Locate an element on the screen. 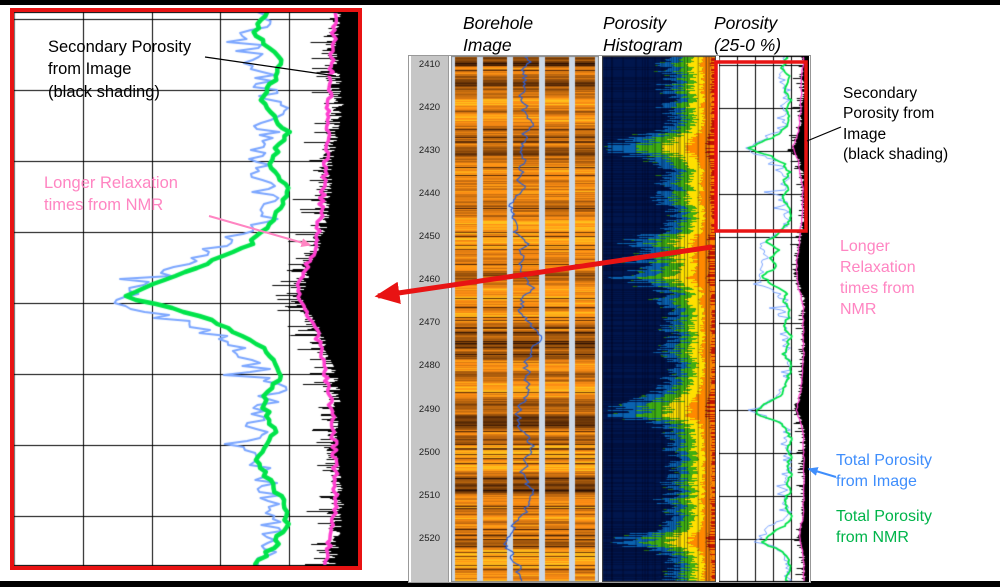 This screenshot has height=587, width=1000. depth-label: 2510 is located at coordinates (429, 495).